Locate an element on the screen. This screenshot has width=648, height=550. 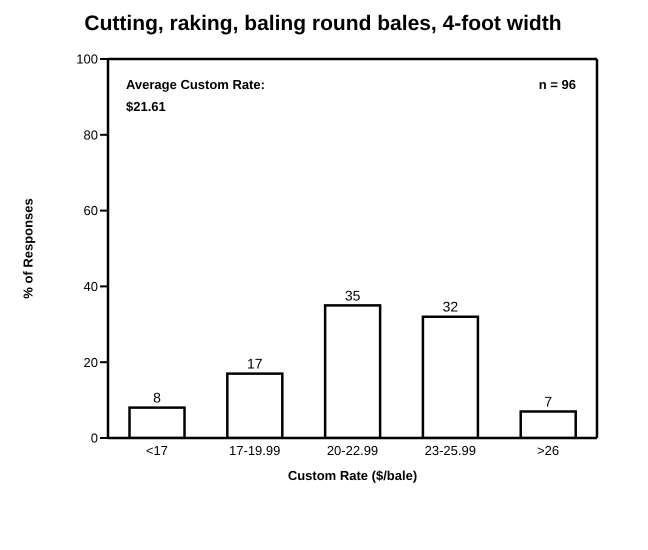
x-tick-label: 17-19.99 is located at coordinates (254, 450).